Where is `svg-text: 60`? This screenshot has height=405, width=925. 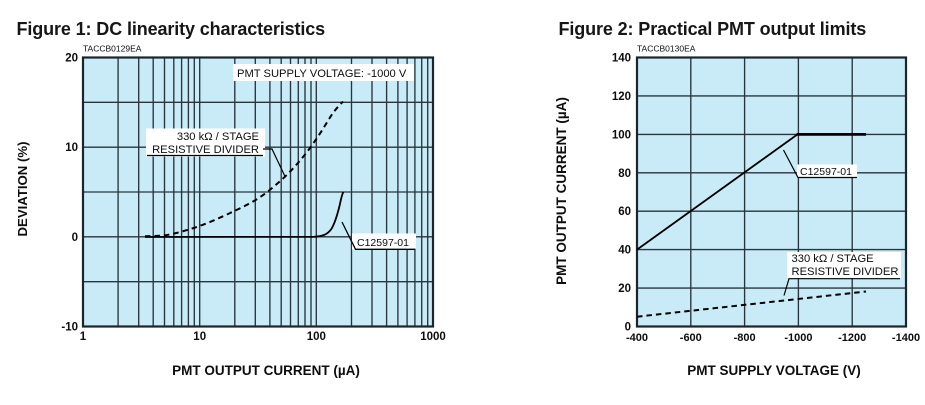 svg-text: 60 is located at coordinates (624, 212).